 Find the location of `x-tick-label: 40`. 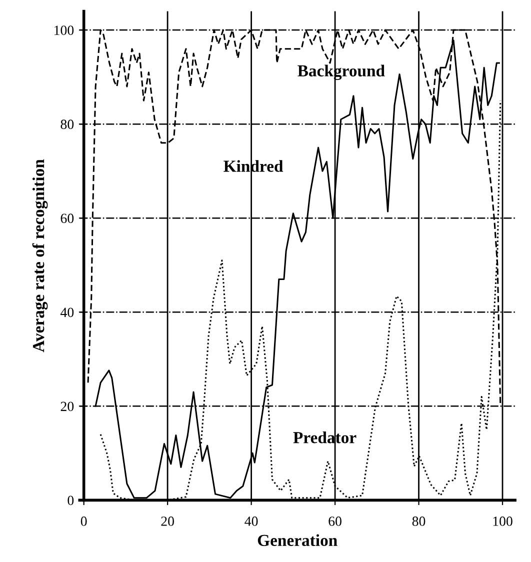

x-tick-label: 40 is located at coordinates (251, 521).